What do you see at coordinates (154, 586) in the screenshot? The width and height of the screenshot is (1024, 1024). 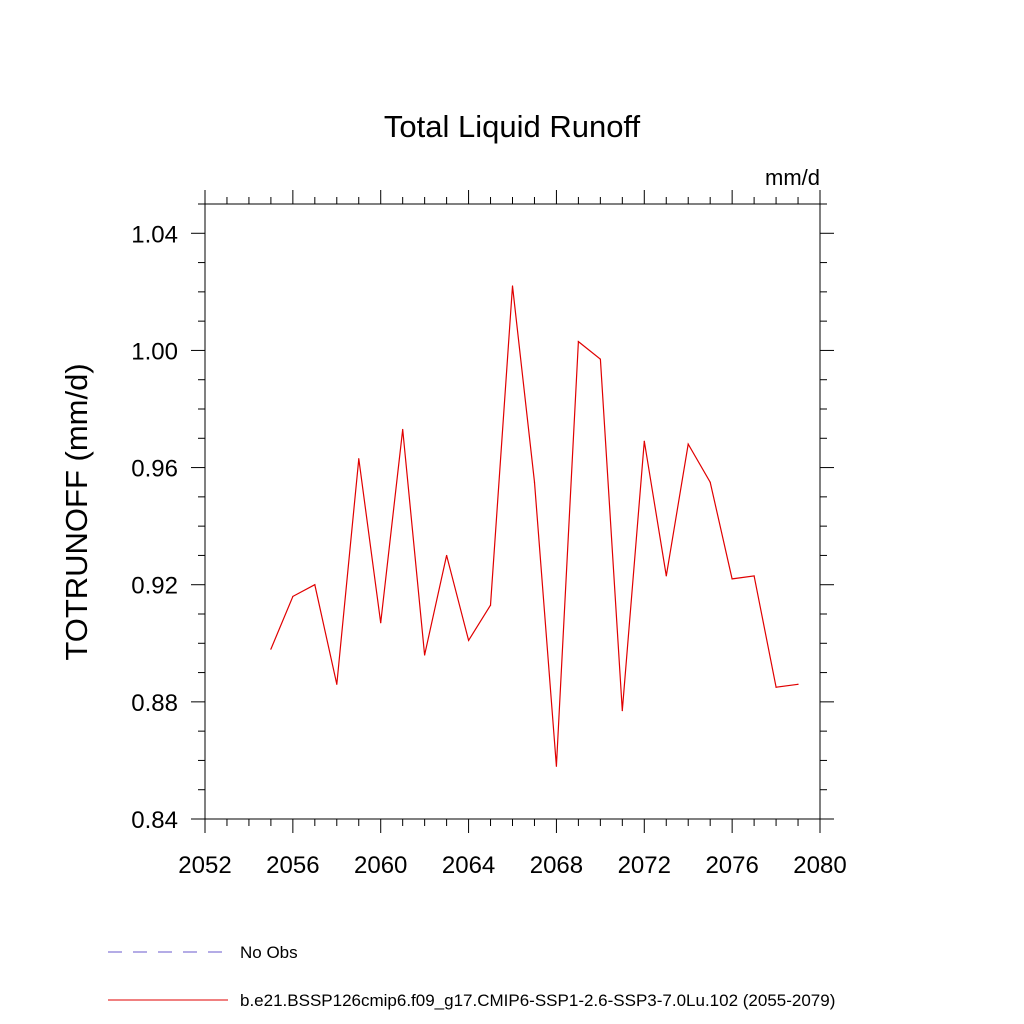 I see `y-tick-label: 0.92` at bounding box center [154, 586].